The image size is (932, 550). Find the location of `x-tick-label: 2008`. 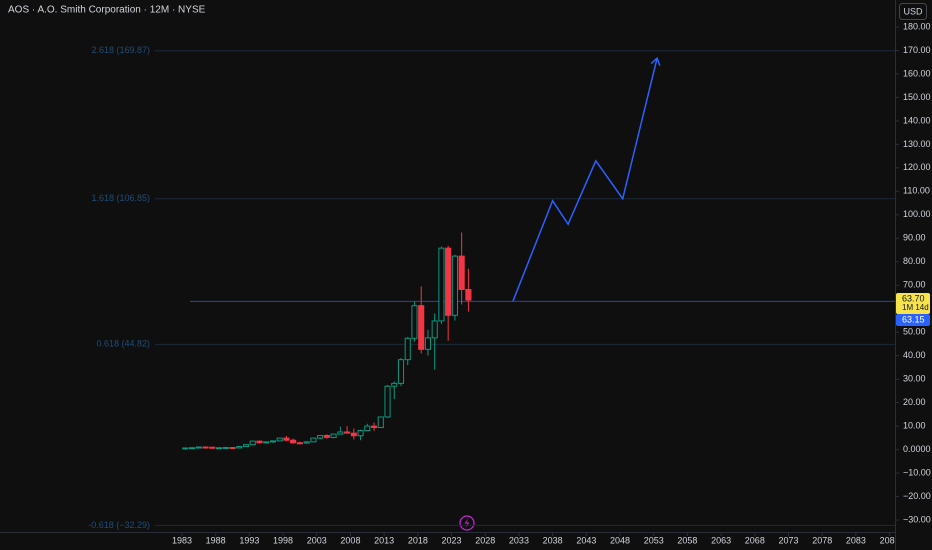

x-tick-label: 2008 is located at coordinates (350, 540).